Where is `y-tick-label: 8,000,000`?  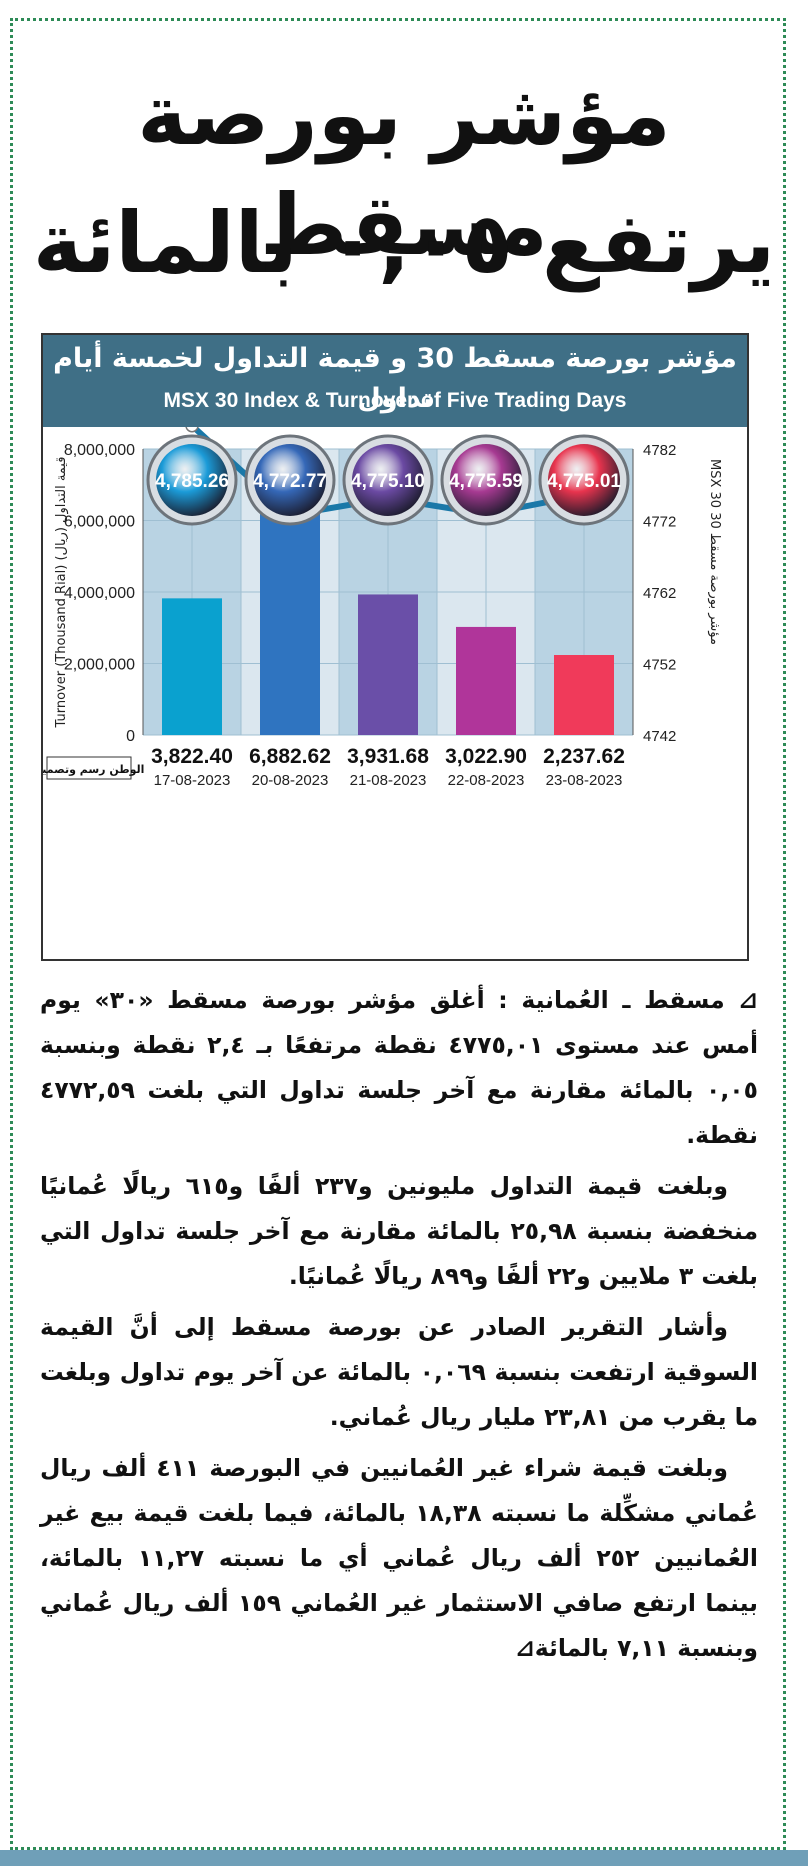 y-tick-label: 8,000,000 is located at coordinates (99, 450).